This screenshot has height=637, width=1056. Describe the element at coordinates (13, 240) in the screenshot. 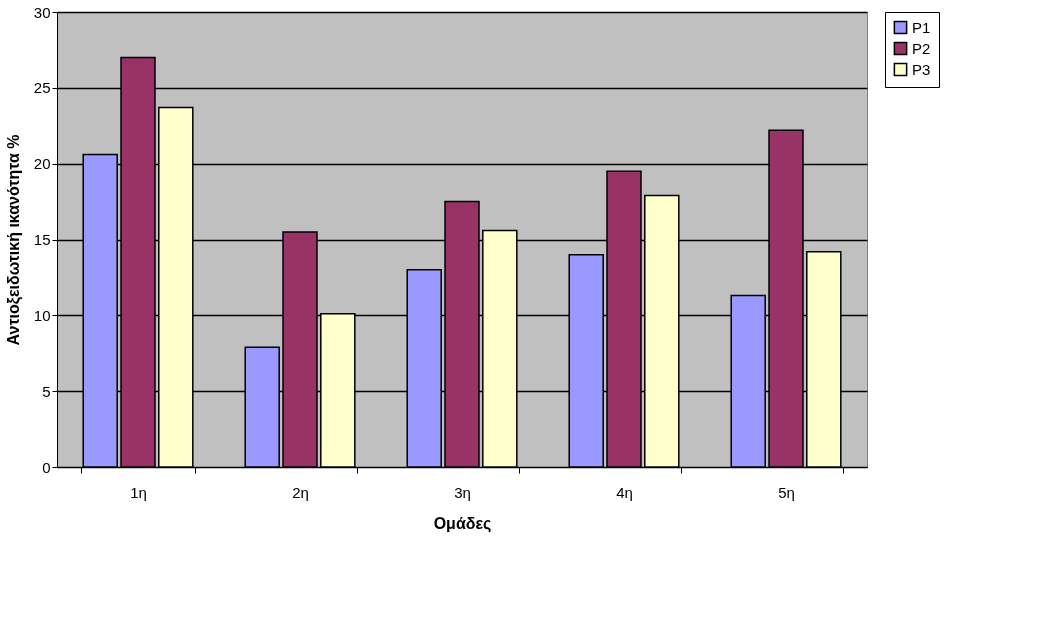

I see `y-axis-title: Αντιοξειδωτική ικανότητα %` at that location.